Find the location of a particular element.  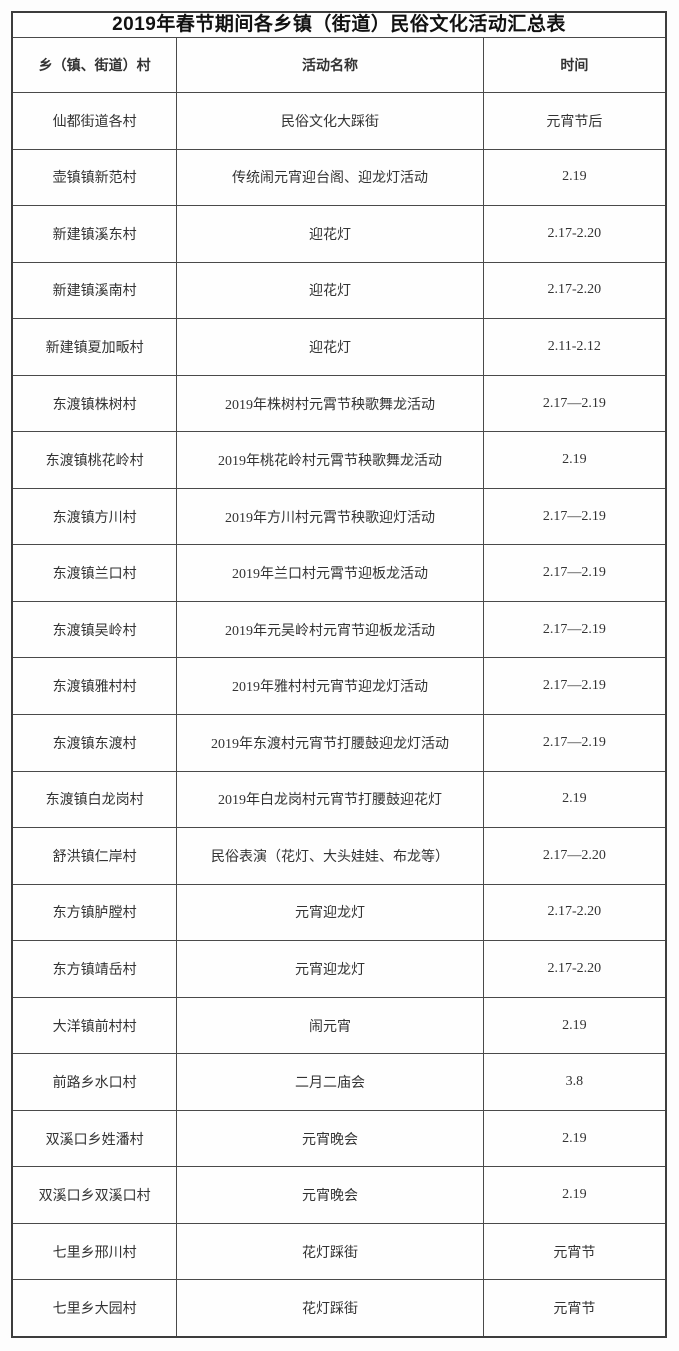

village-cell: 大洋镇前村村 is located at coordinates (95, 1025).